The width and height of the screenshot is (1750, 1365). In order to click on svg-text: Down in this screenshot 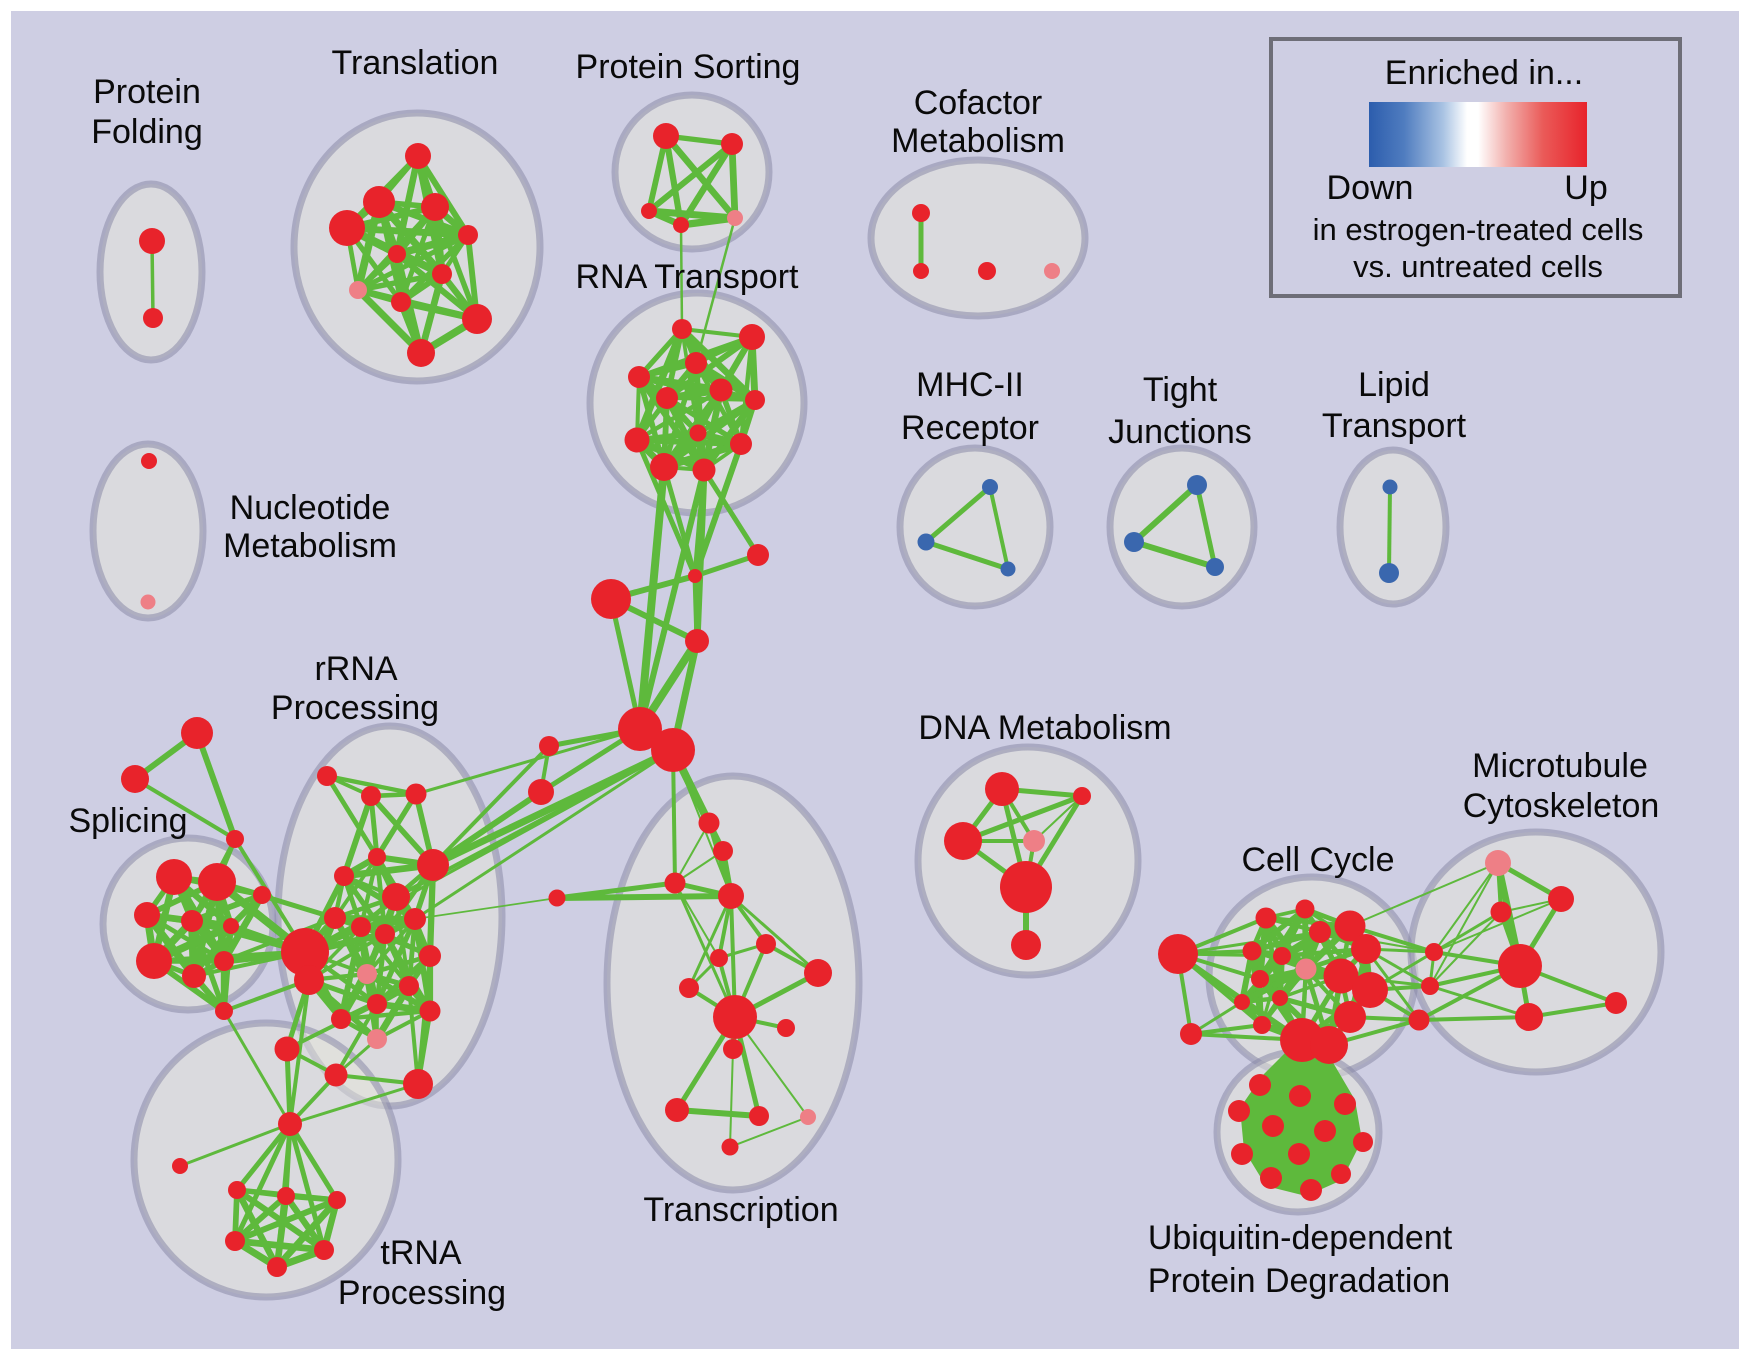, I will do `click(1370, 188)`.